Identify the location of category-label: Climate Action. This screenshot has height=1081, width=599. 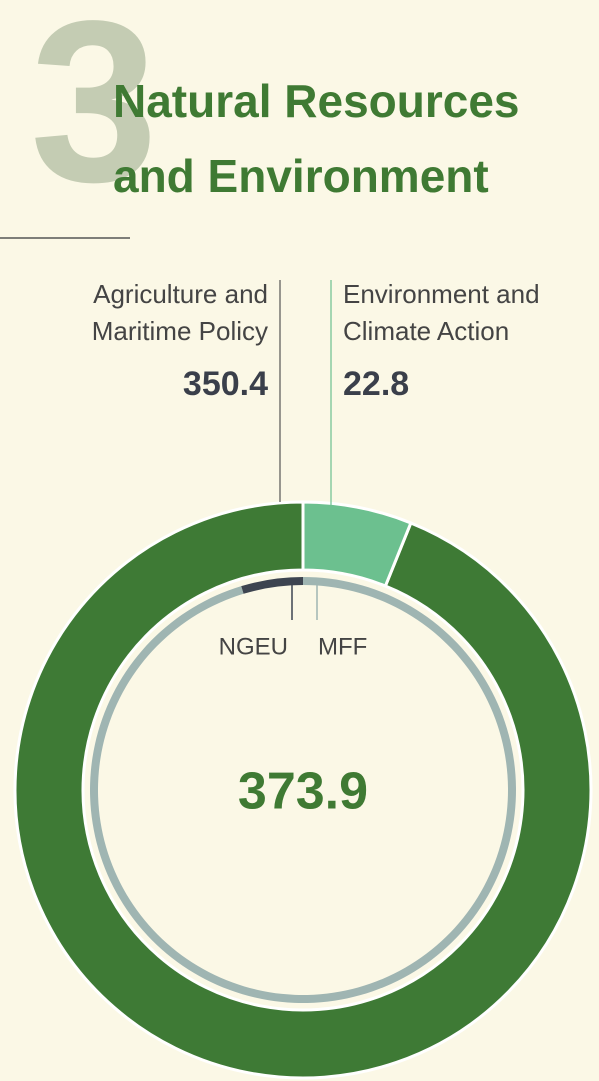
(426, 331).